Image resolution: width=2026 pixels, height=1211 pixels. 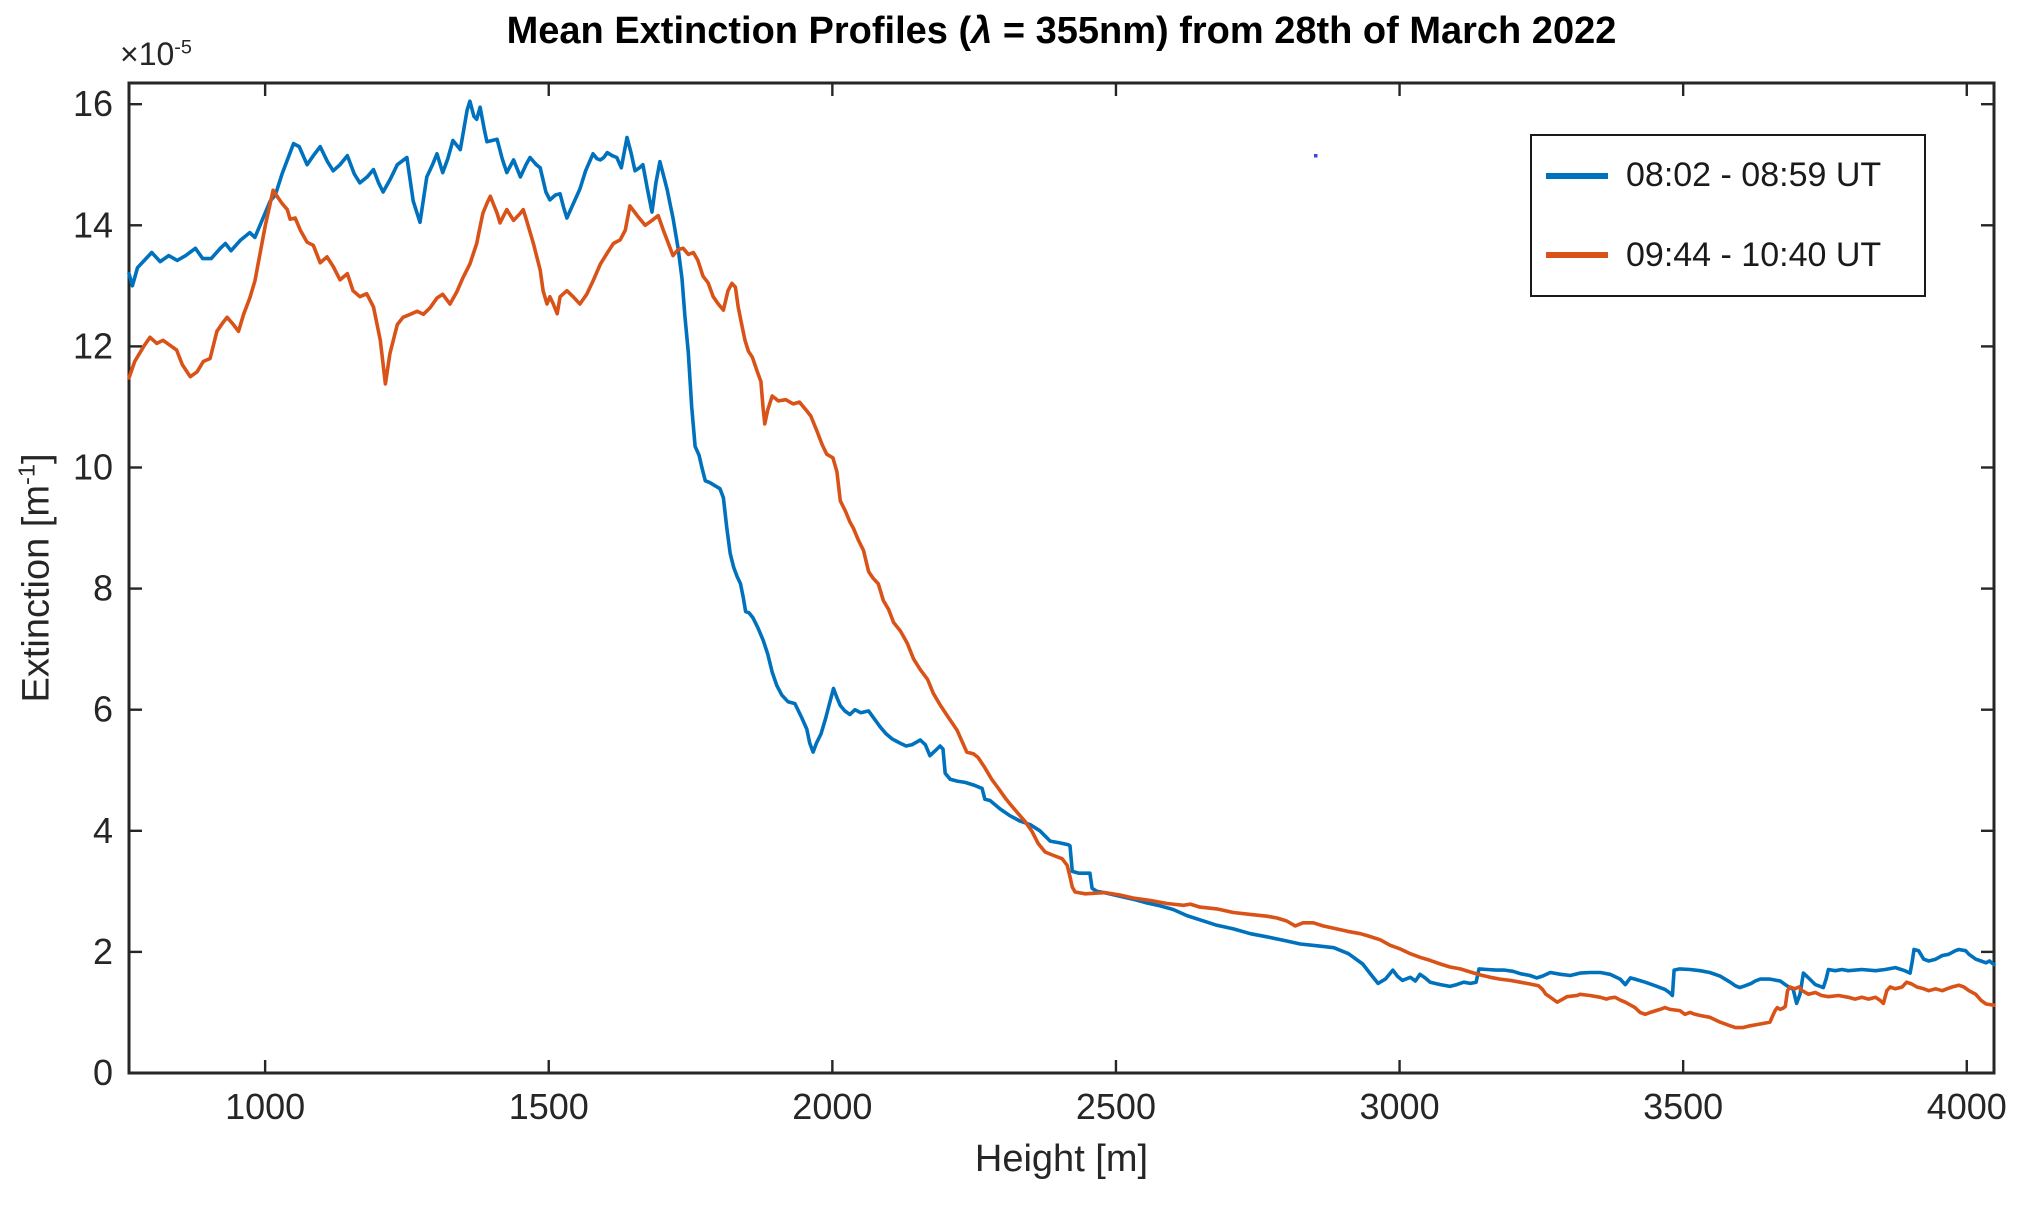 I want to click on y-axis-multiplier: ×10⁻⁵, so click(x=156, y=54).